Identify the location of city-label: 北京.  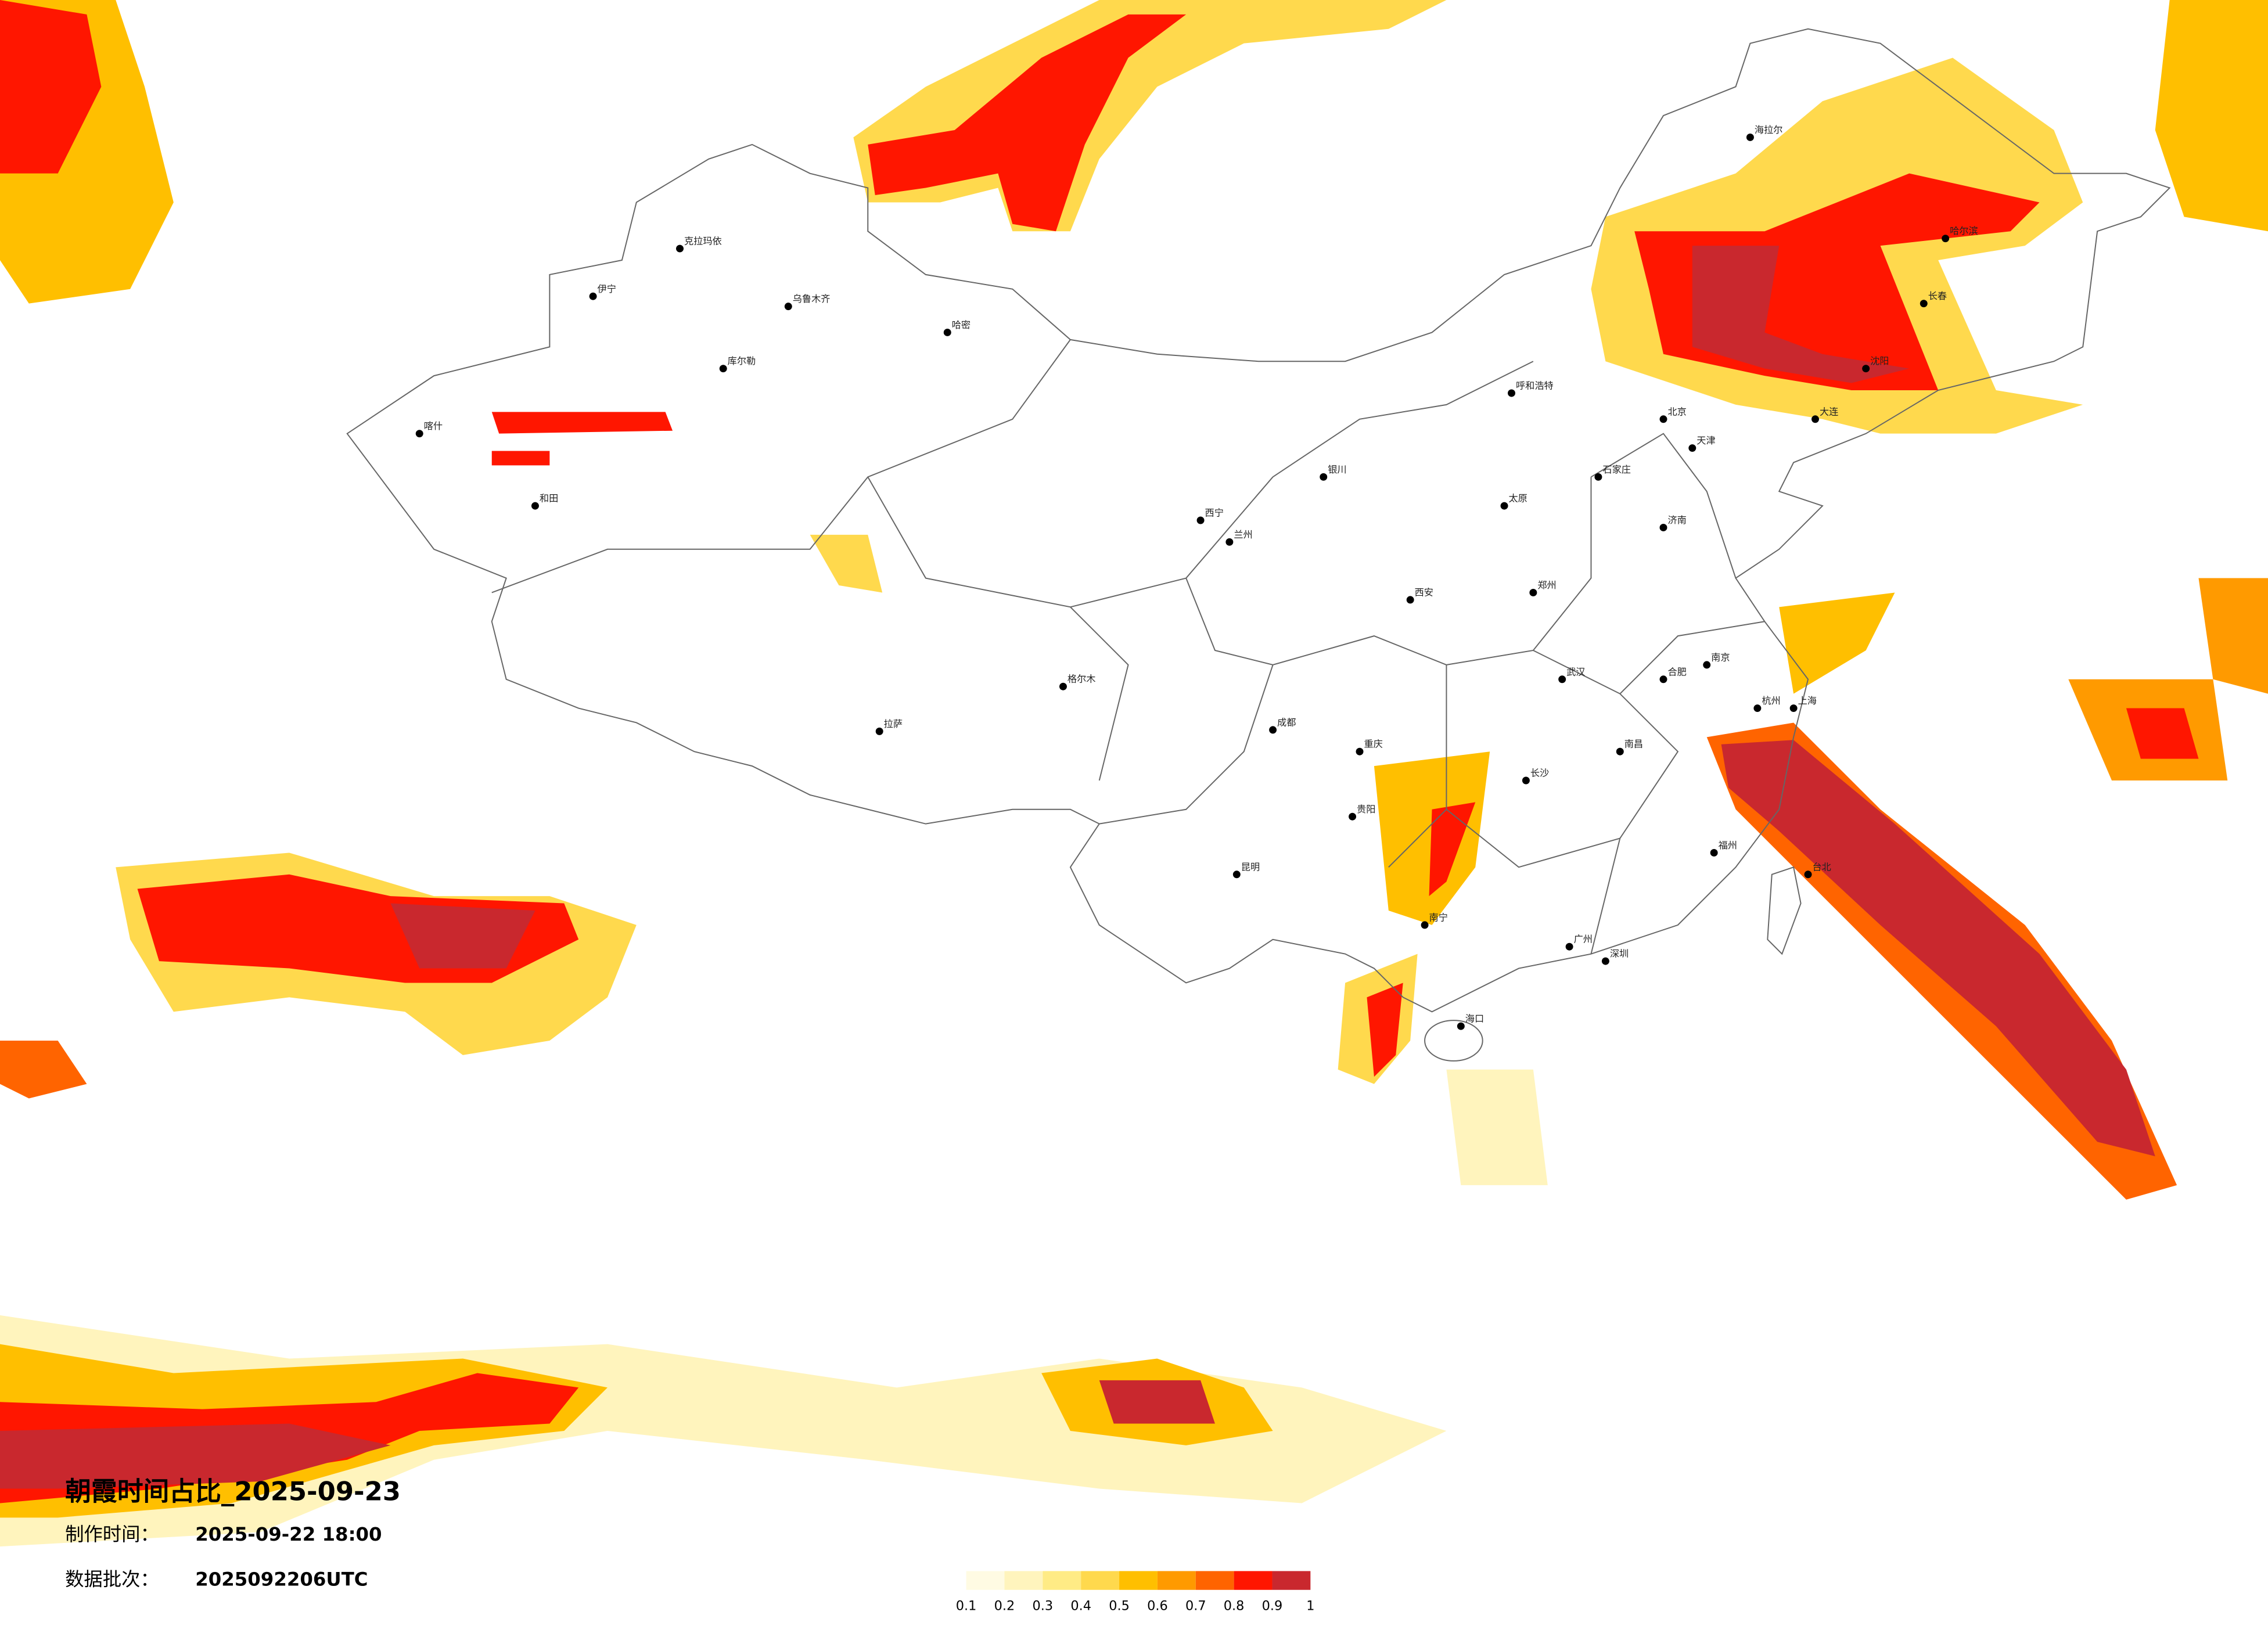
(1676, 412).